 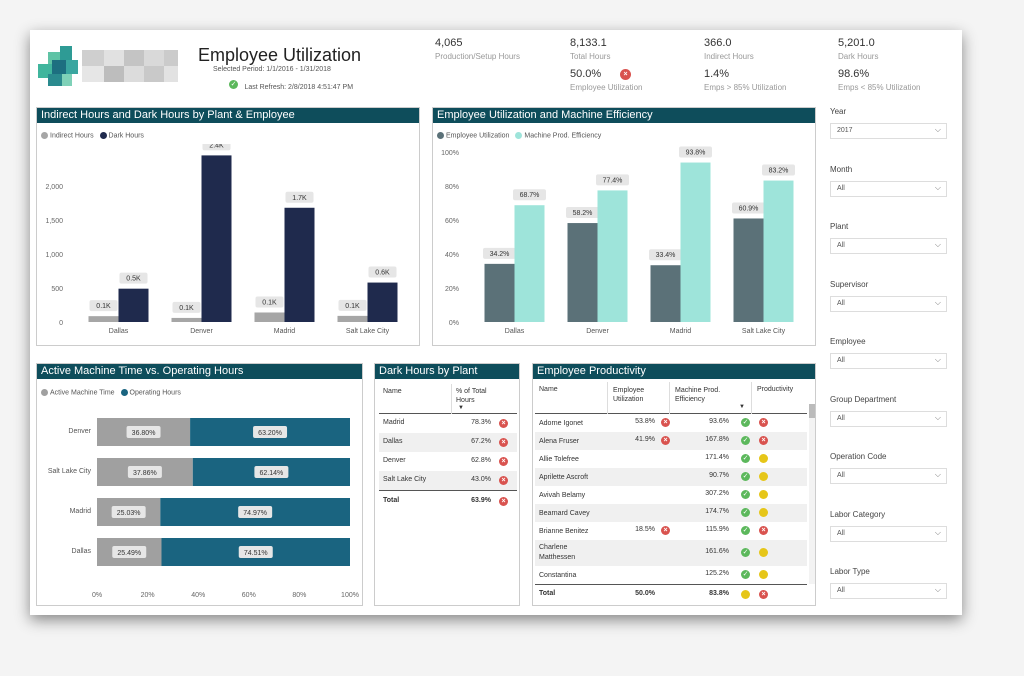 What do you see at coordinates (405, 479) in the screenshot?
I see `row-name: Salt Lake City` at bounding box center [405, 479].